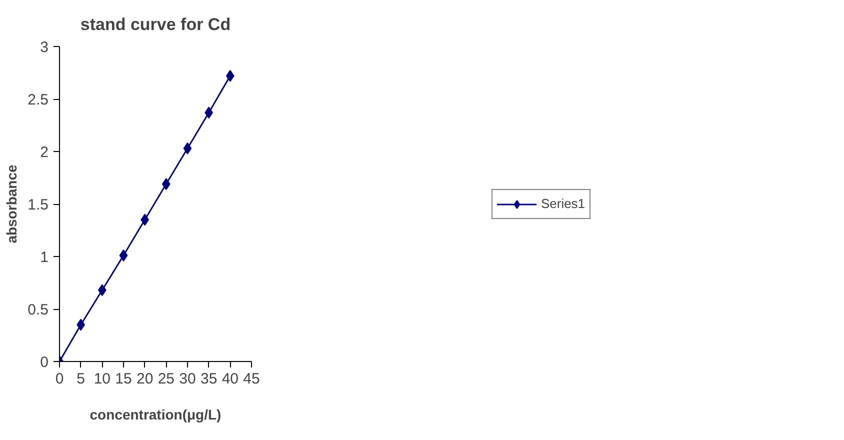 This screenshot has width=844, height=440. I want to click on x-tick-label: 35, so click(209, 379).